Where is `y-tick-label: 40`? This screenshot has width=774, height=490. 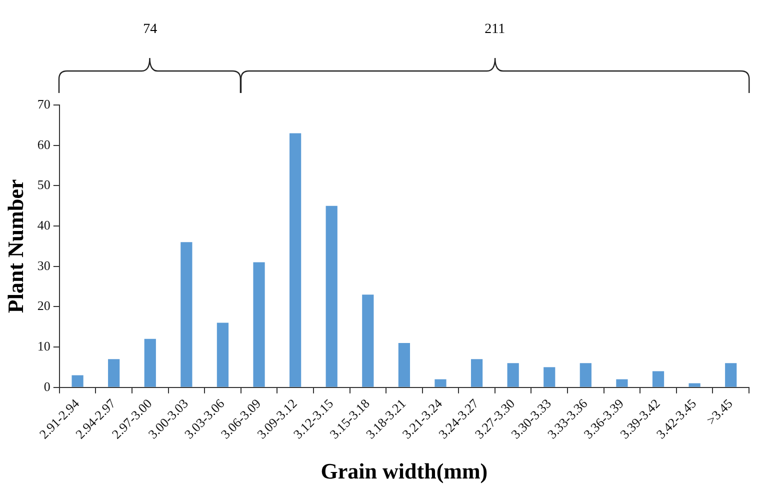
y-tick-label: 40 is located at coordinates (43, 224).